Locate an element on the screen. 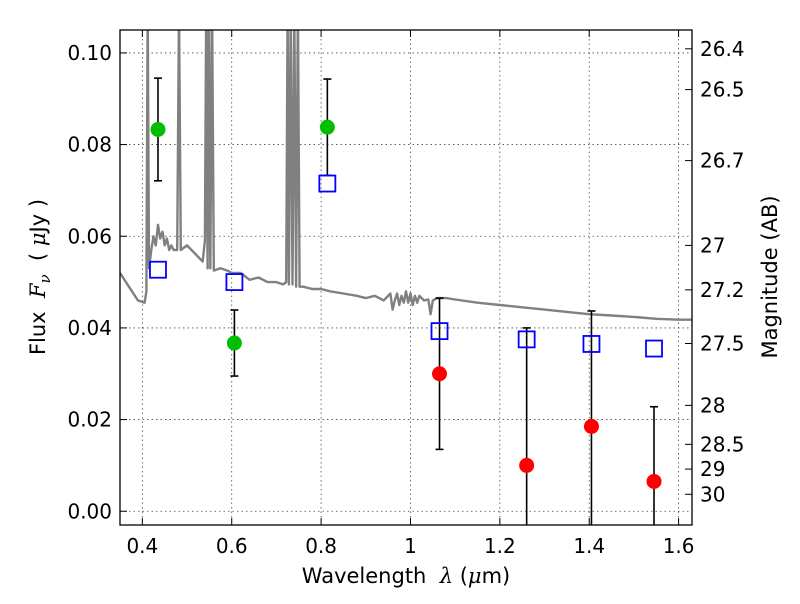 The image size is (800, 604). y-tick-label: 0.08 is located at coordinates (89, 145).